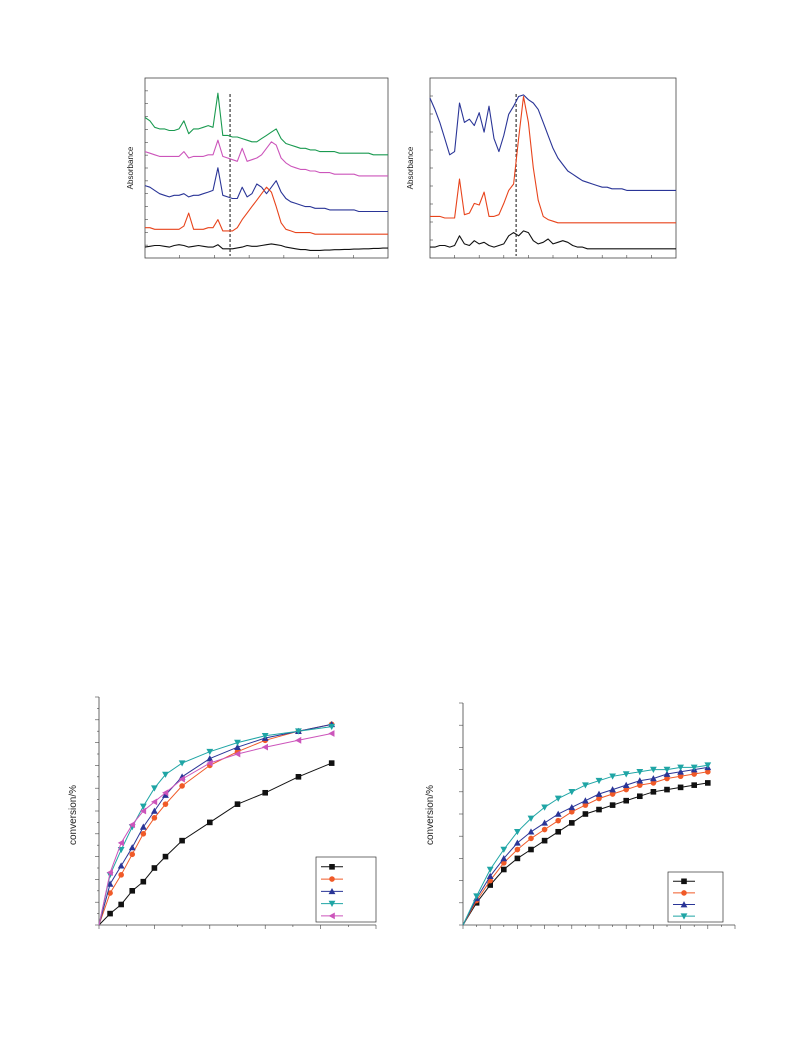 This screenshot has width=793, height=1057. Describe the element at coordinates (222, 812) in the screenshot. I see `conversion-panel-left: conversion/%` at that location.